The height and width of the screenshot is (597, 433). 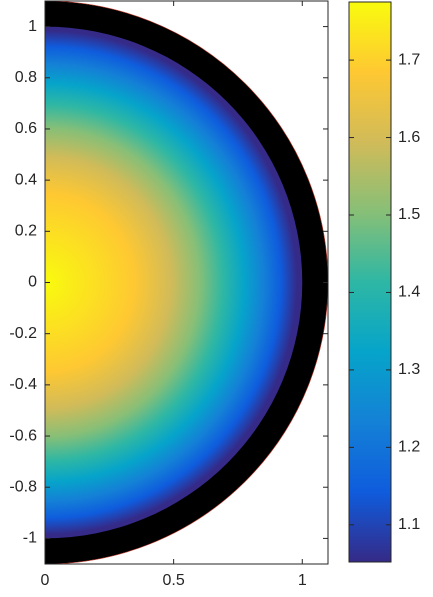 I want to click on y-tick-label: 0.4, so click(x=26, y=179).